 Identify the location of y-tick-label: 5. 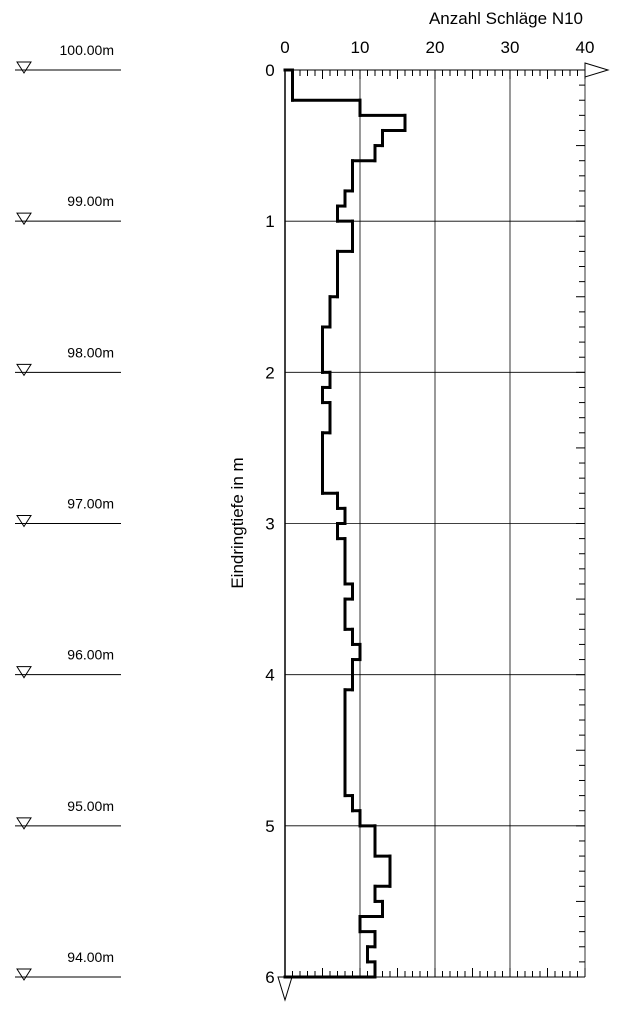
(269, 826).